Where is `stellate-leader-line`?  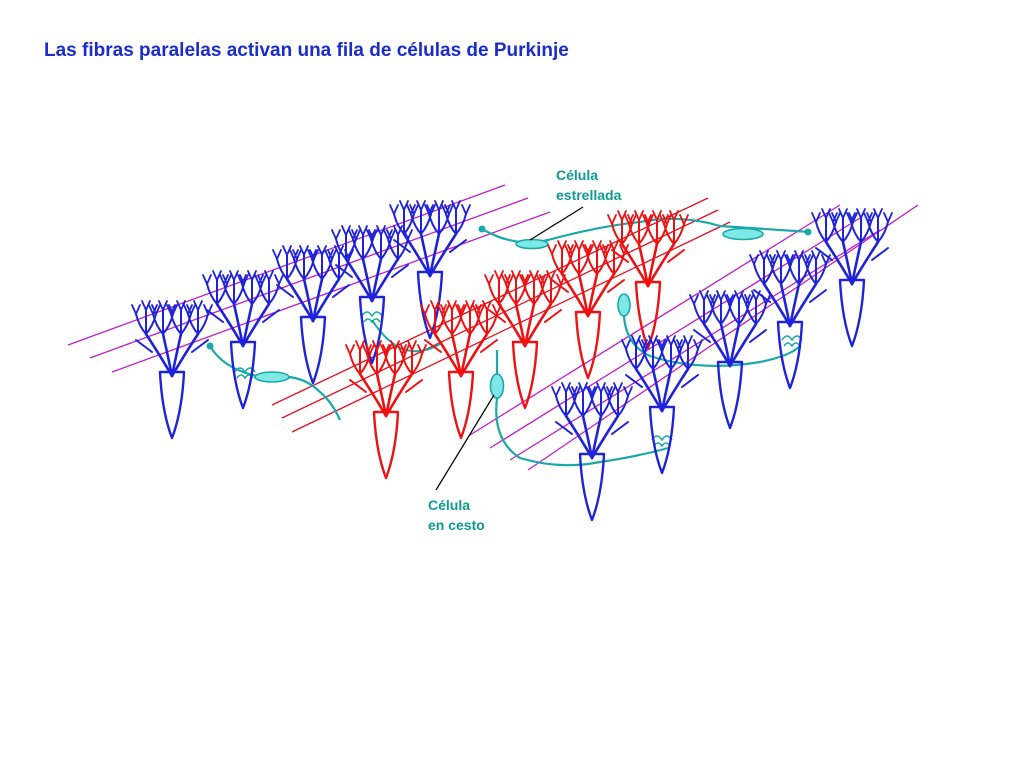 stellate-leader-line is located at coordinates (556, 223).